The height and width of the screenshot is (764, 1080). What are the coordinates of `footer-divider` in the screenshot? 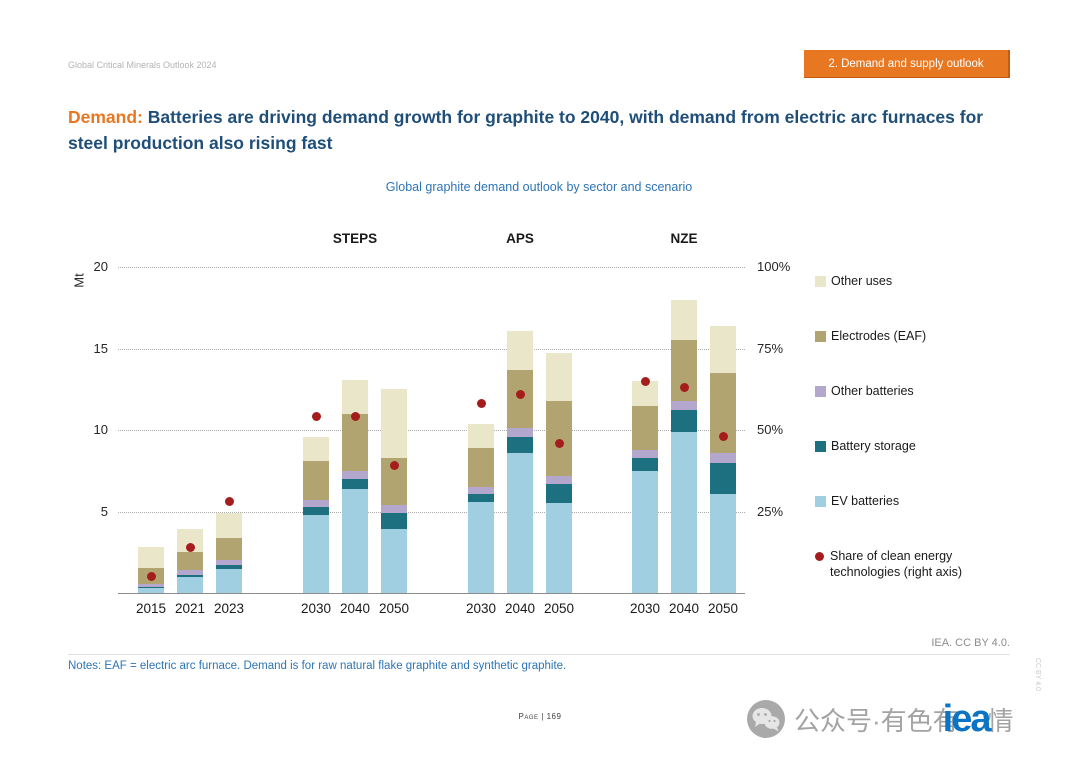 It's located at (539, 654).